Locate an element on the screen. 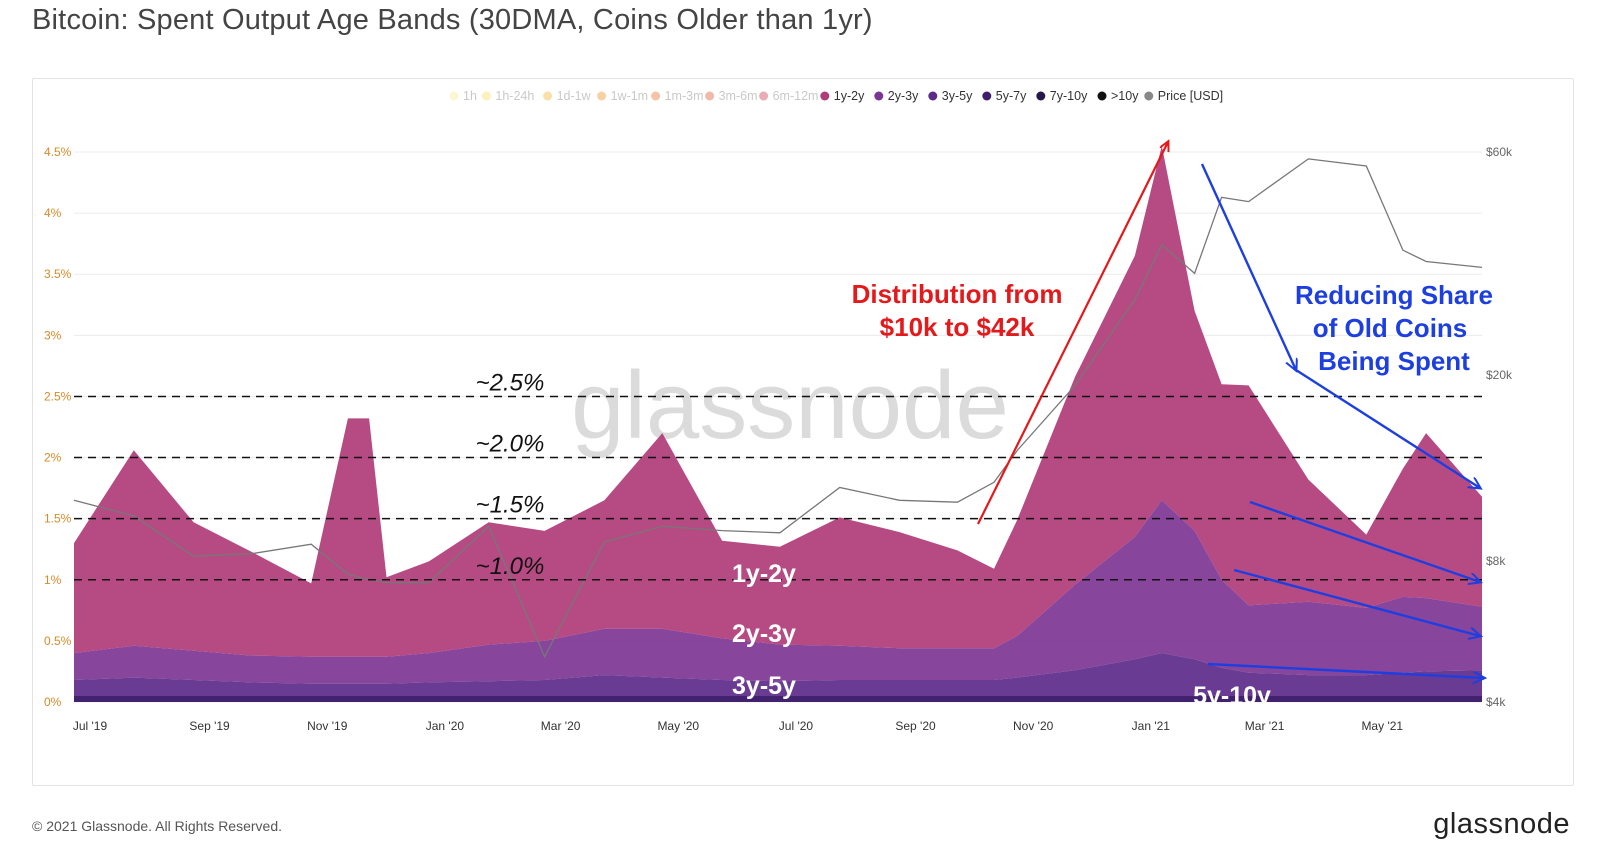 The width and height of the screenshot is (1600, 841). band-label: 2y-3y is located at coordinates (764, 634).